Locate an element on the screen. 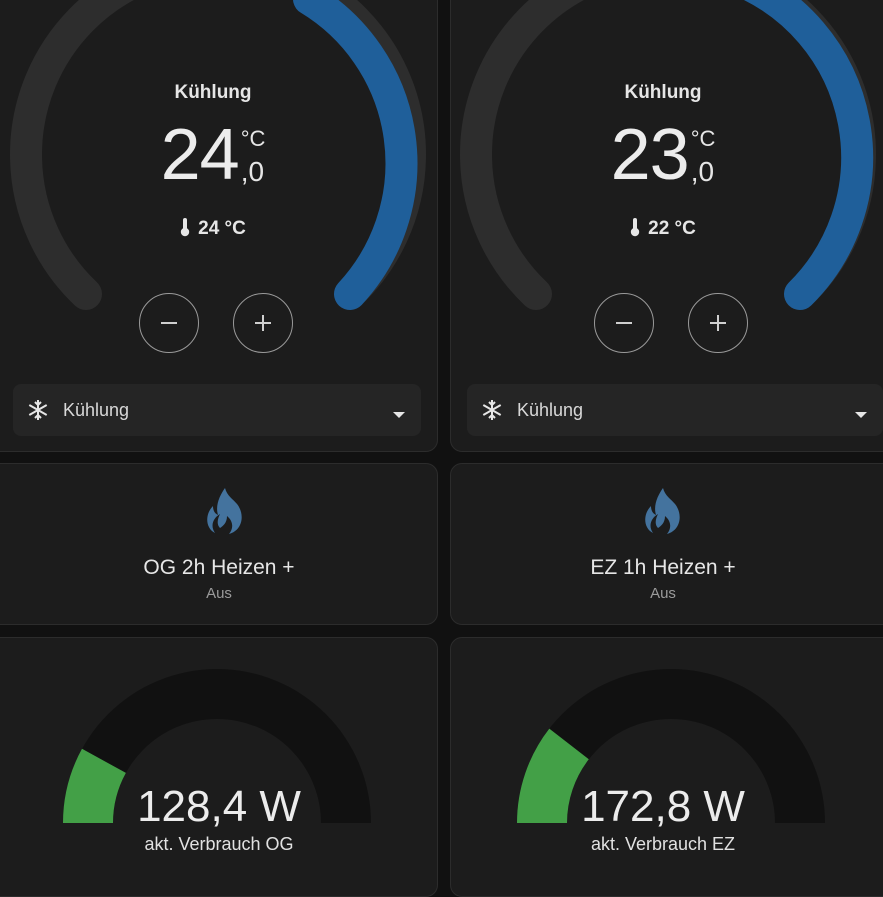  target-temp-integer: 24 is located at coordinates (200, 155).